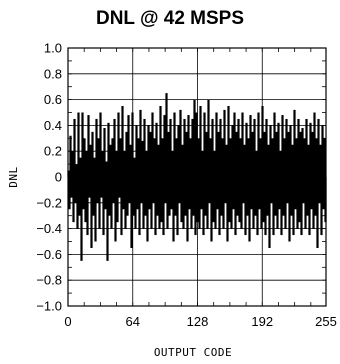 This screenshot has width=340, height=364. What do you see at coordinates (53, 99) in the screenshot?
I see `y-tick-label: 0.6` at bounding box center [53, 99].